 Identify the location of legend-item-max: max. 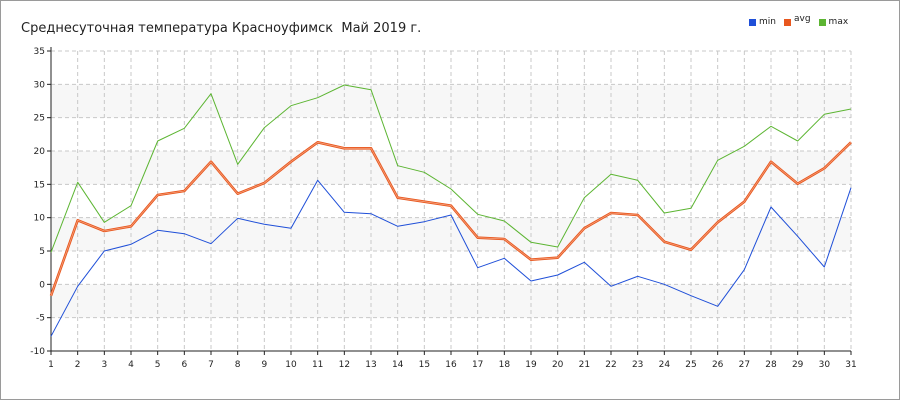
(833, 22).